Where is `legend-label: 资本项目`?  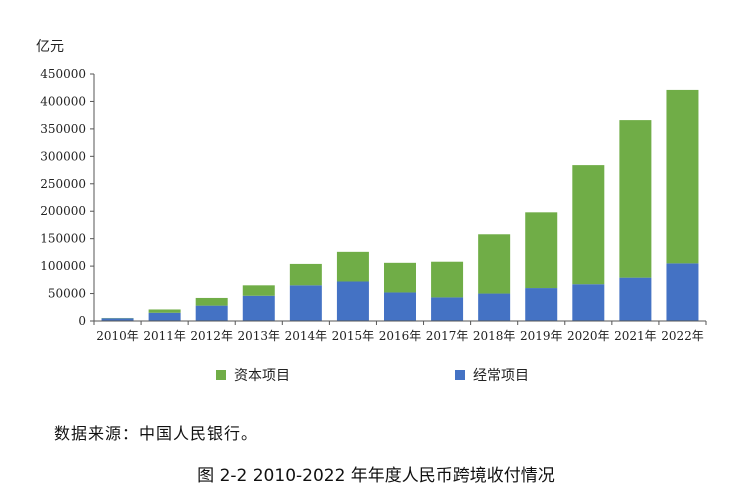 legend-label: 资本项目 is located at coordinates (262, 376).